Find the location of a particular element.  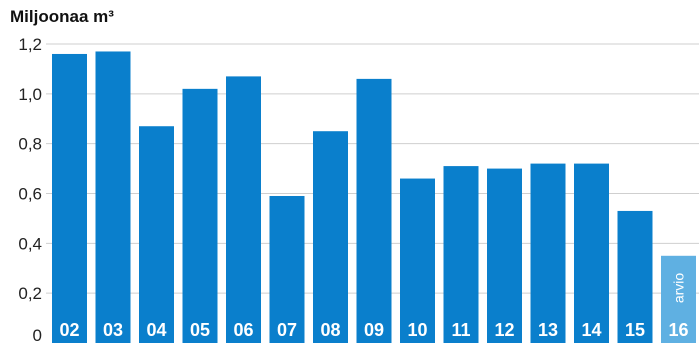

x-tick-label: 12 is located at coordinates (504, 330).